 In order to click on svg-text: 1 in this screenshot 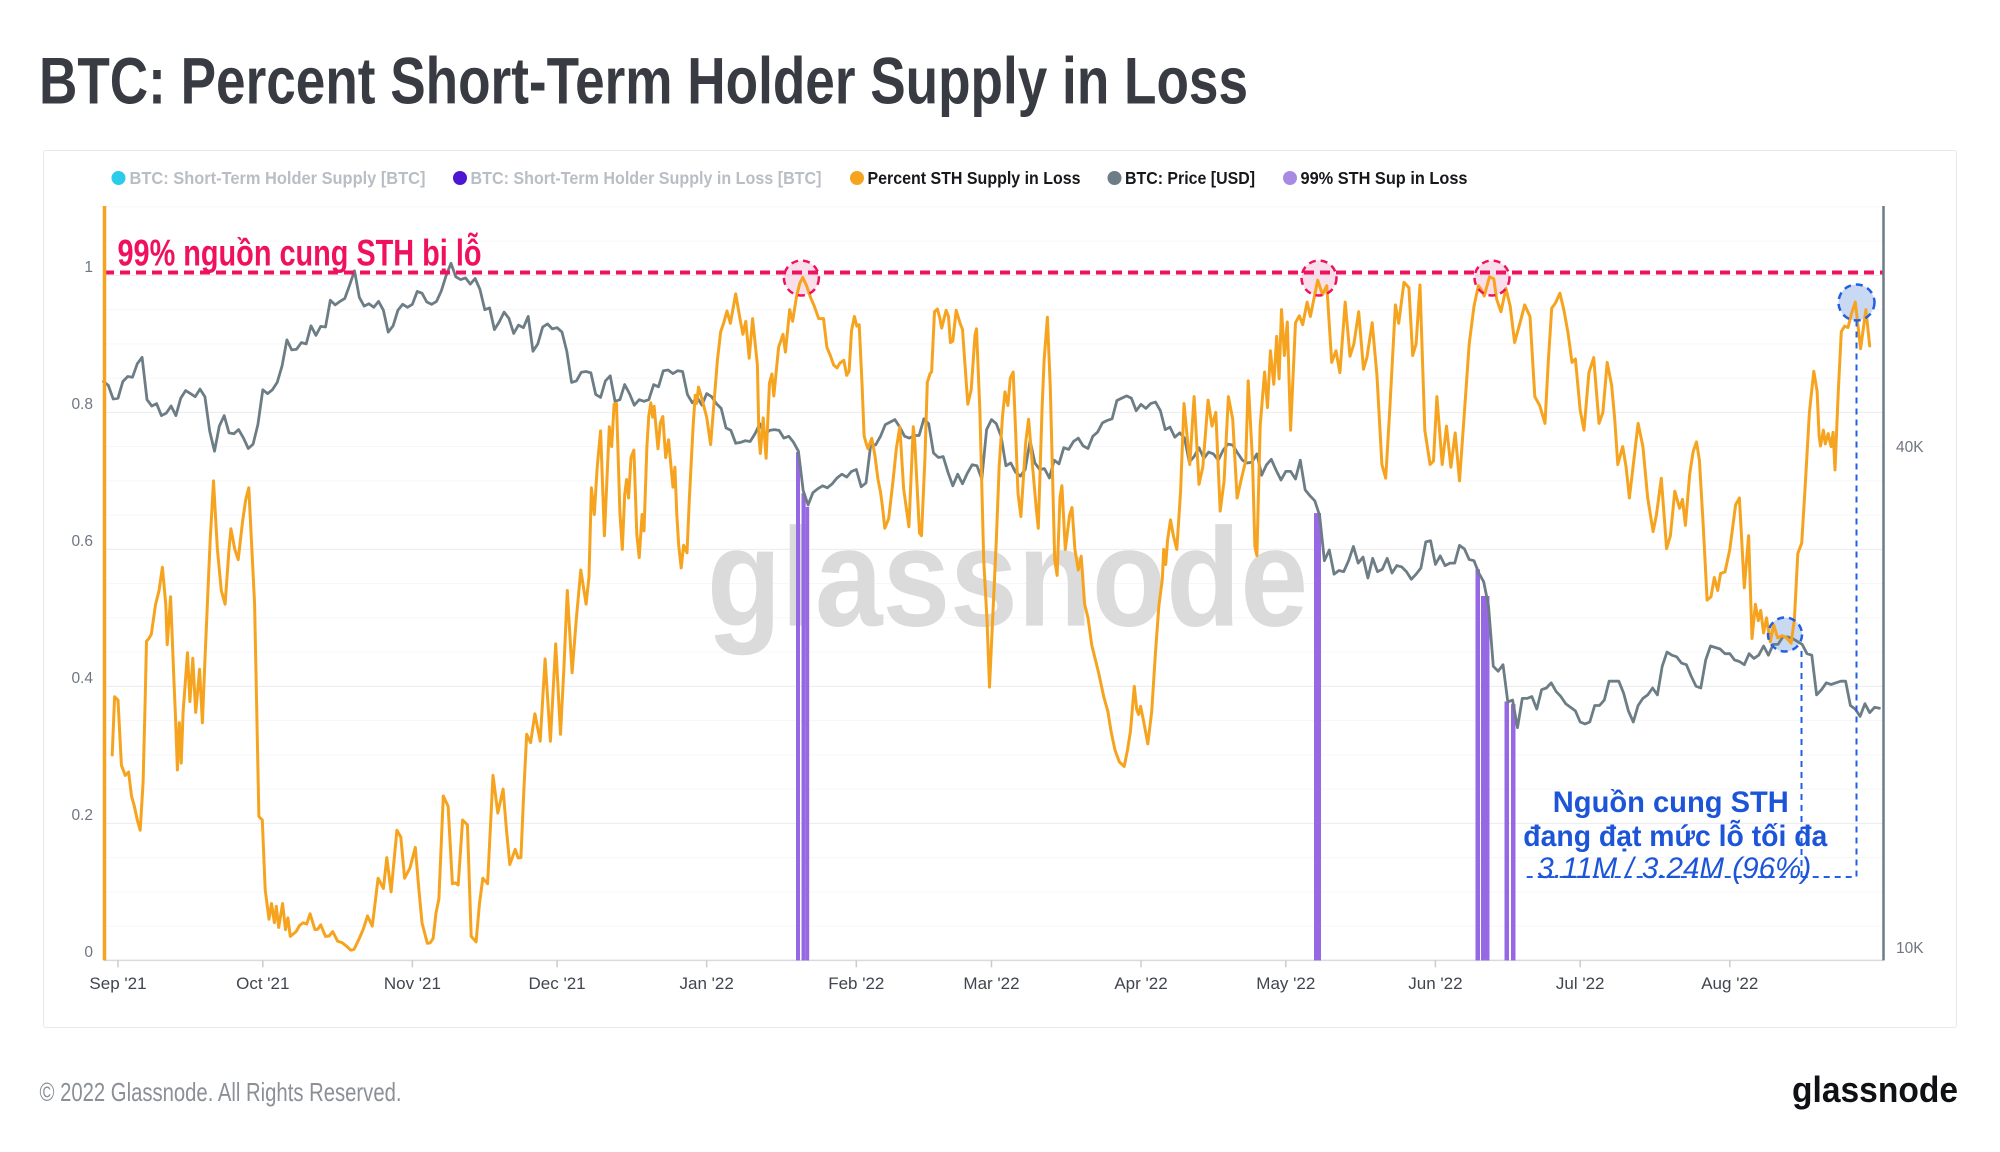, I will do `click(88, 267)`.